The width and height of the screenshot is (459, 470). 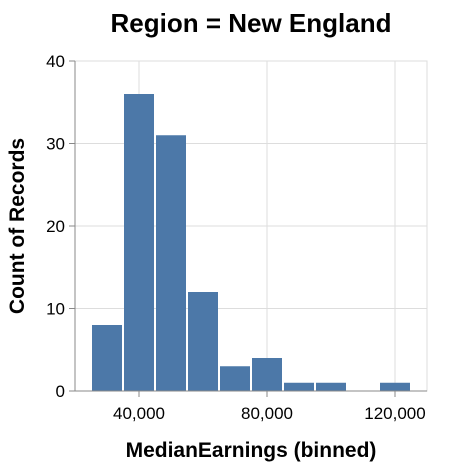 I want to click on y-tick-label: 30, so click(x=55, y=144).